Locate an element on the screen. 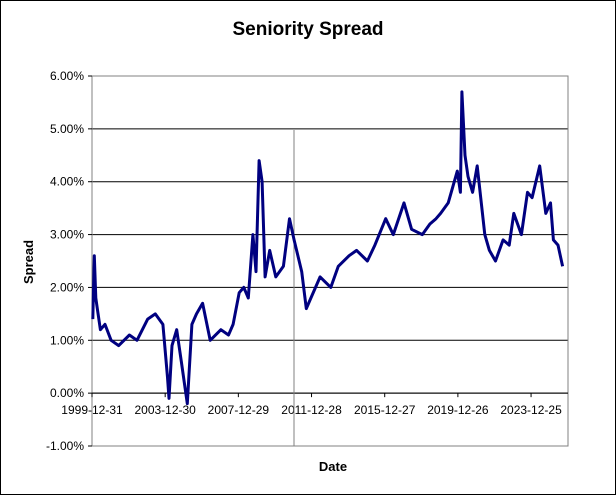 This screenshot has width=616, height=495. y-tick-label: 0.00% is located at coordinates (67, 393).